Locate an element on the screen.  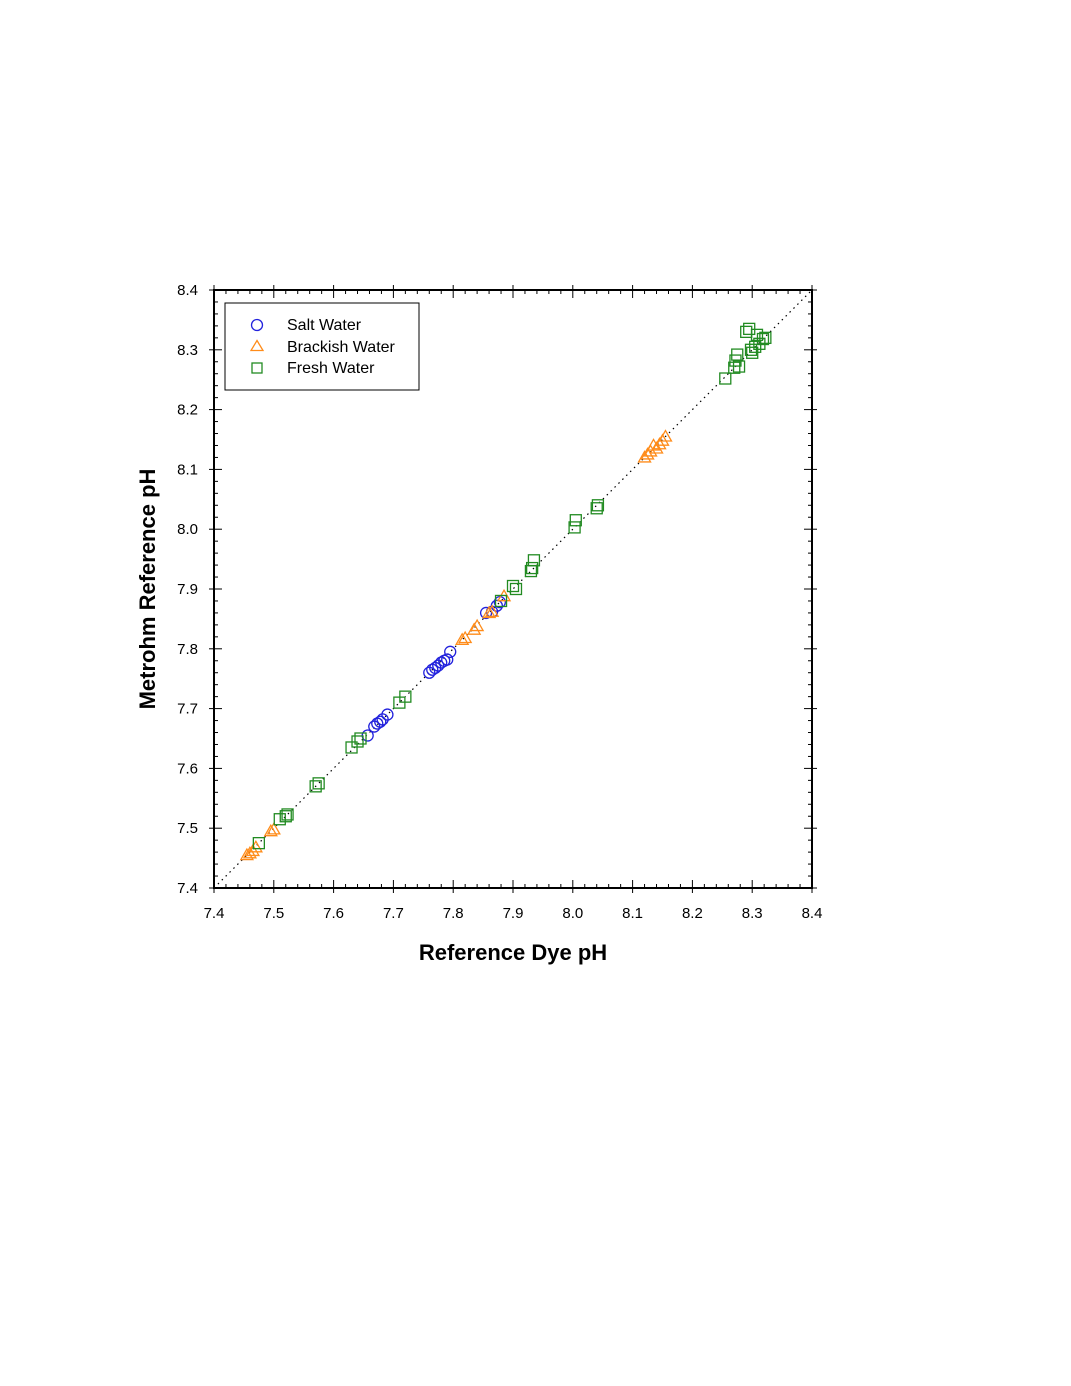
legend-triangle-marker is located at coordinates (257, 345).